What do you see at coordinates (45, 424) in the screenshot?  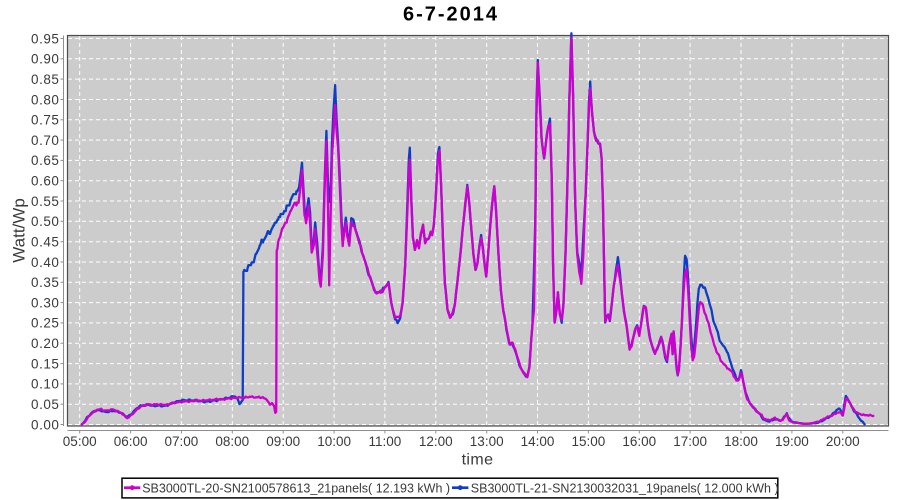 I see `svg-text: 0.00` at bounding box center [45, 424].